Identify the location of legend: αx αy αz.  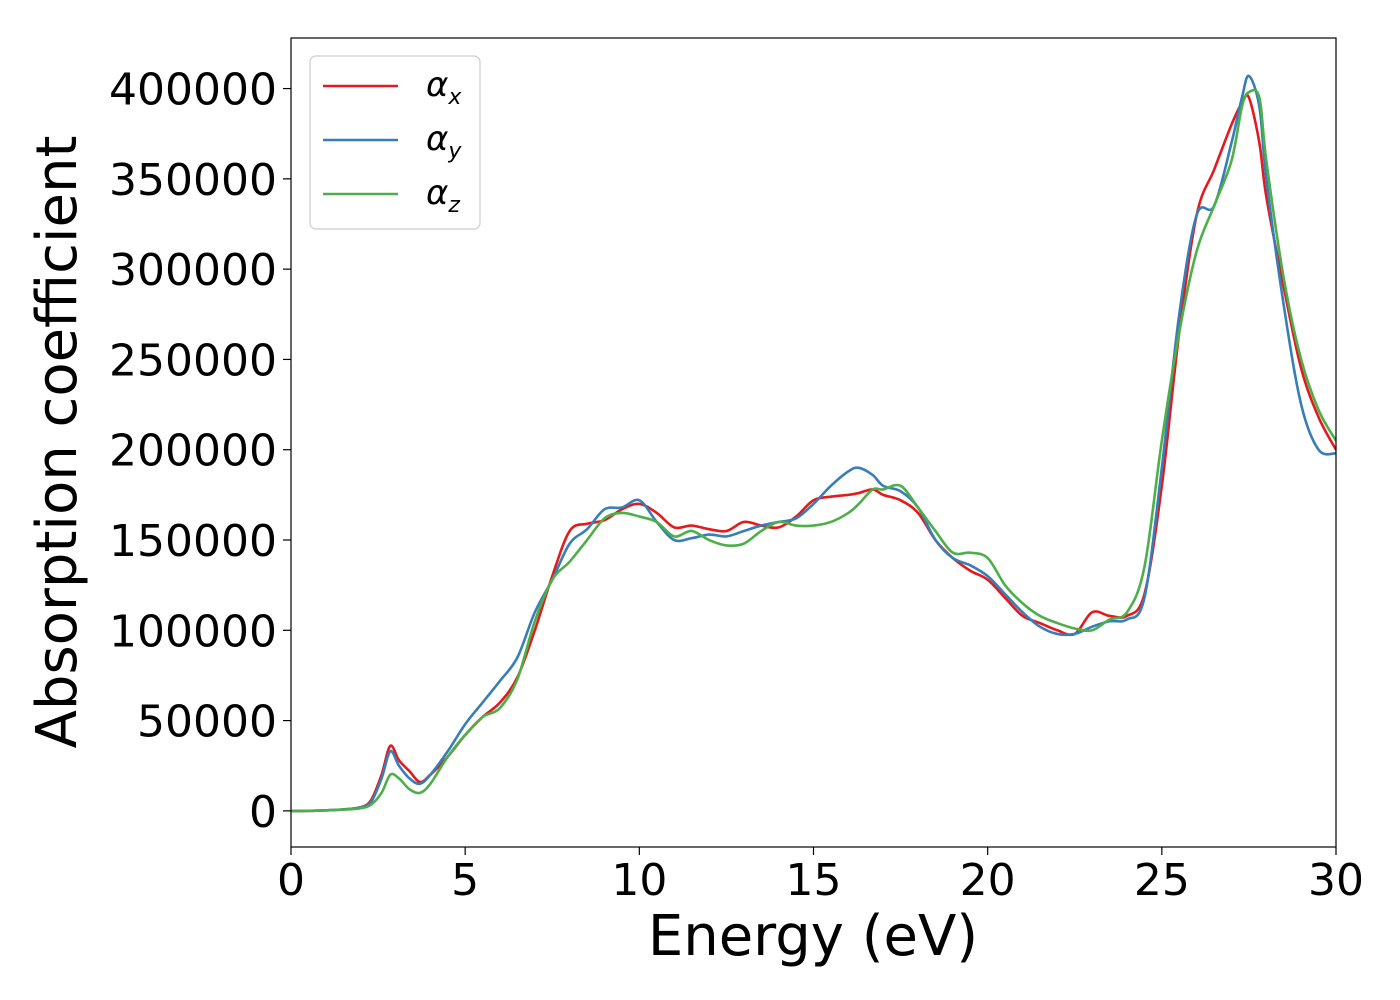
(395, 142).